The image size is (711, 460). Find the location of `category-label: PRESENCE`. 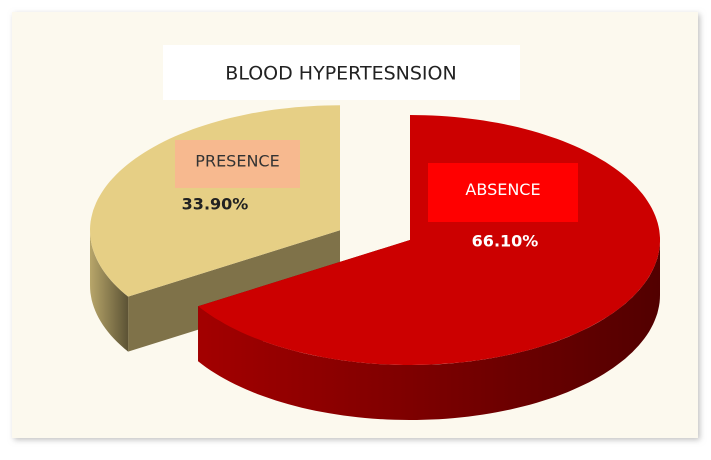

category-label: PRESENCE is located at coordinates (237, 161).